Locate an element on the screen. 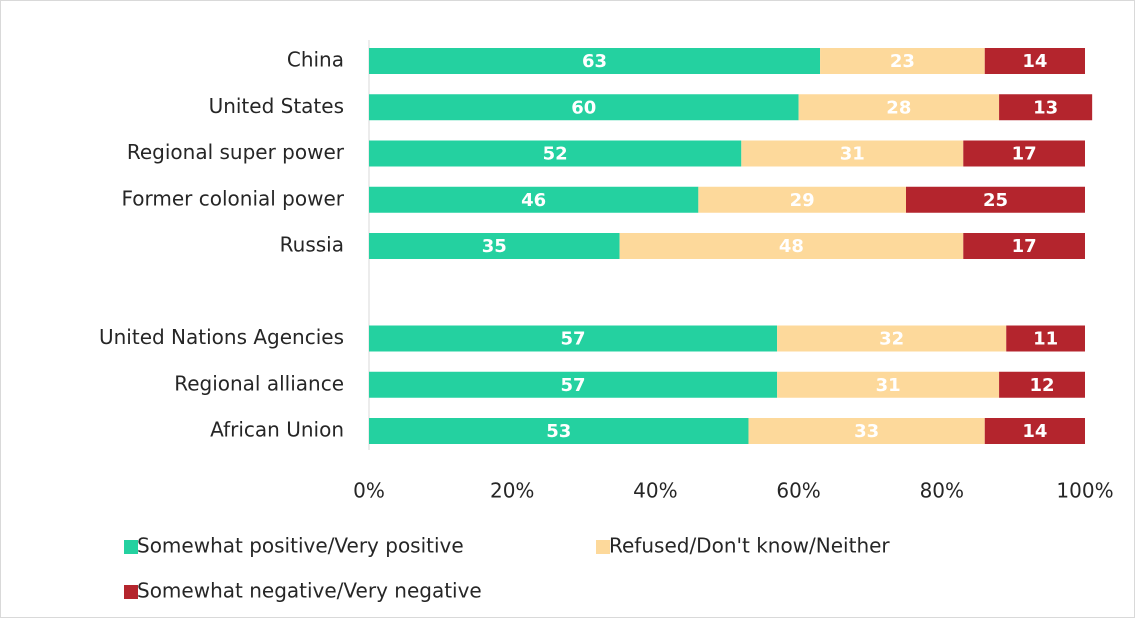 This screenshot has width=1135, height=618. value-label: 53 is located at coordinates (558, 431).